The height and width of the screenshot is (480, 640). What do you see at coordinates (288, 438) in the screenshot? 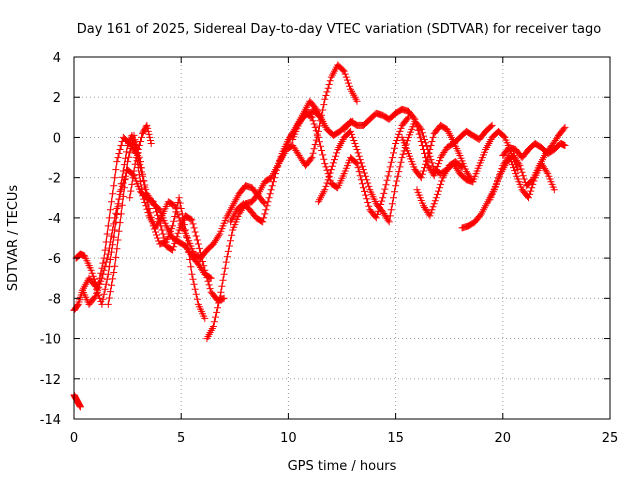
I see `x-tick-label: 10` at bounding box center [288, 438].